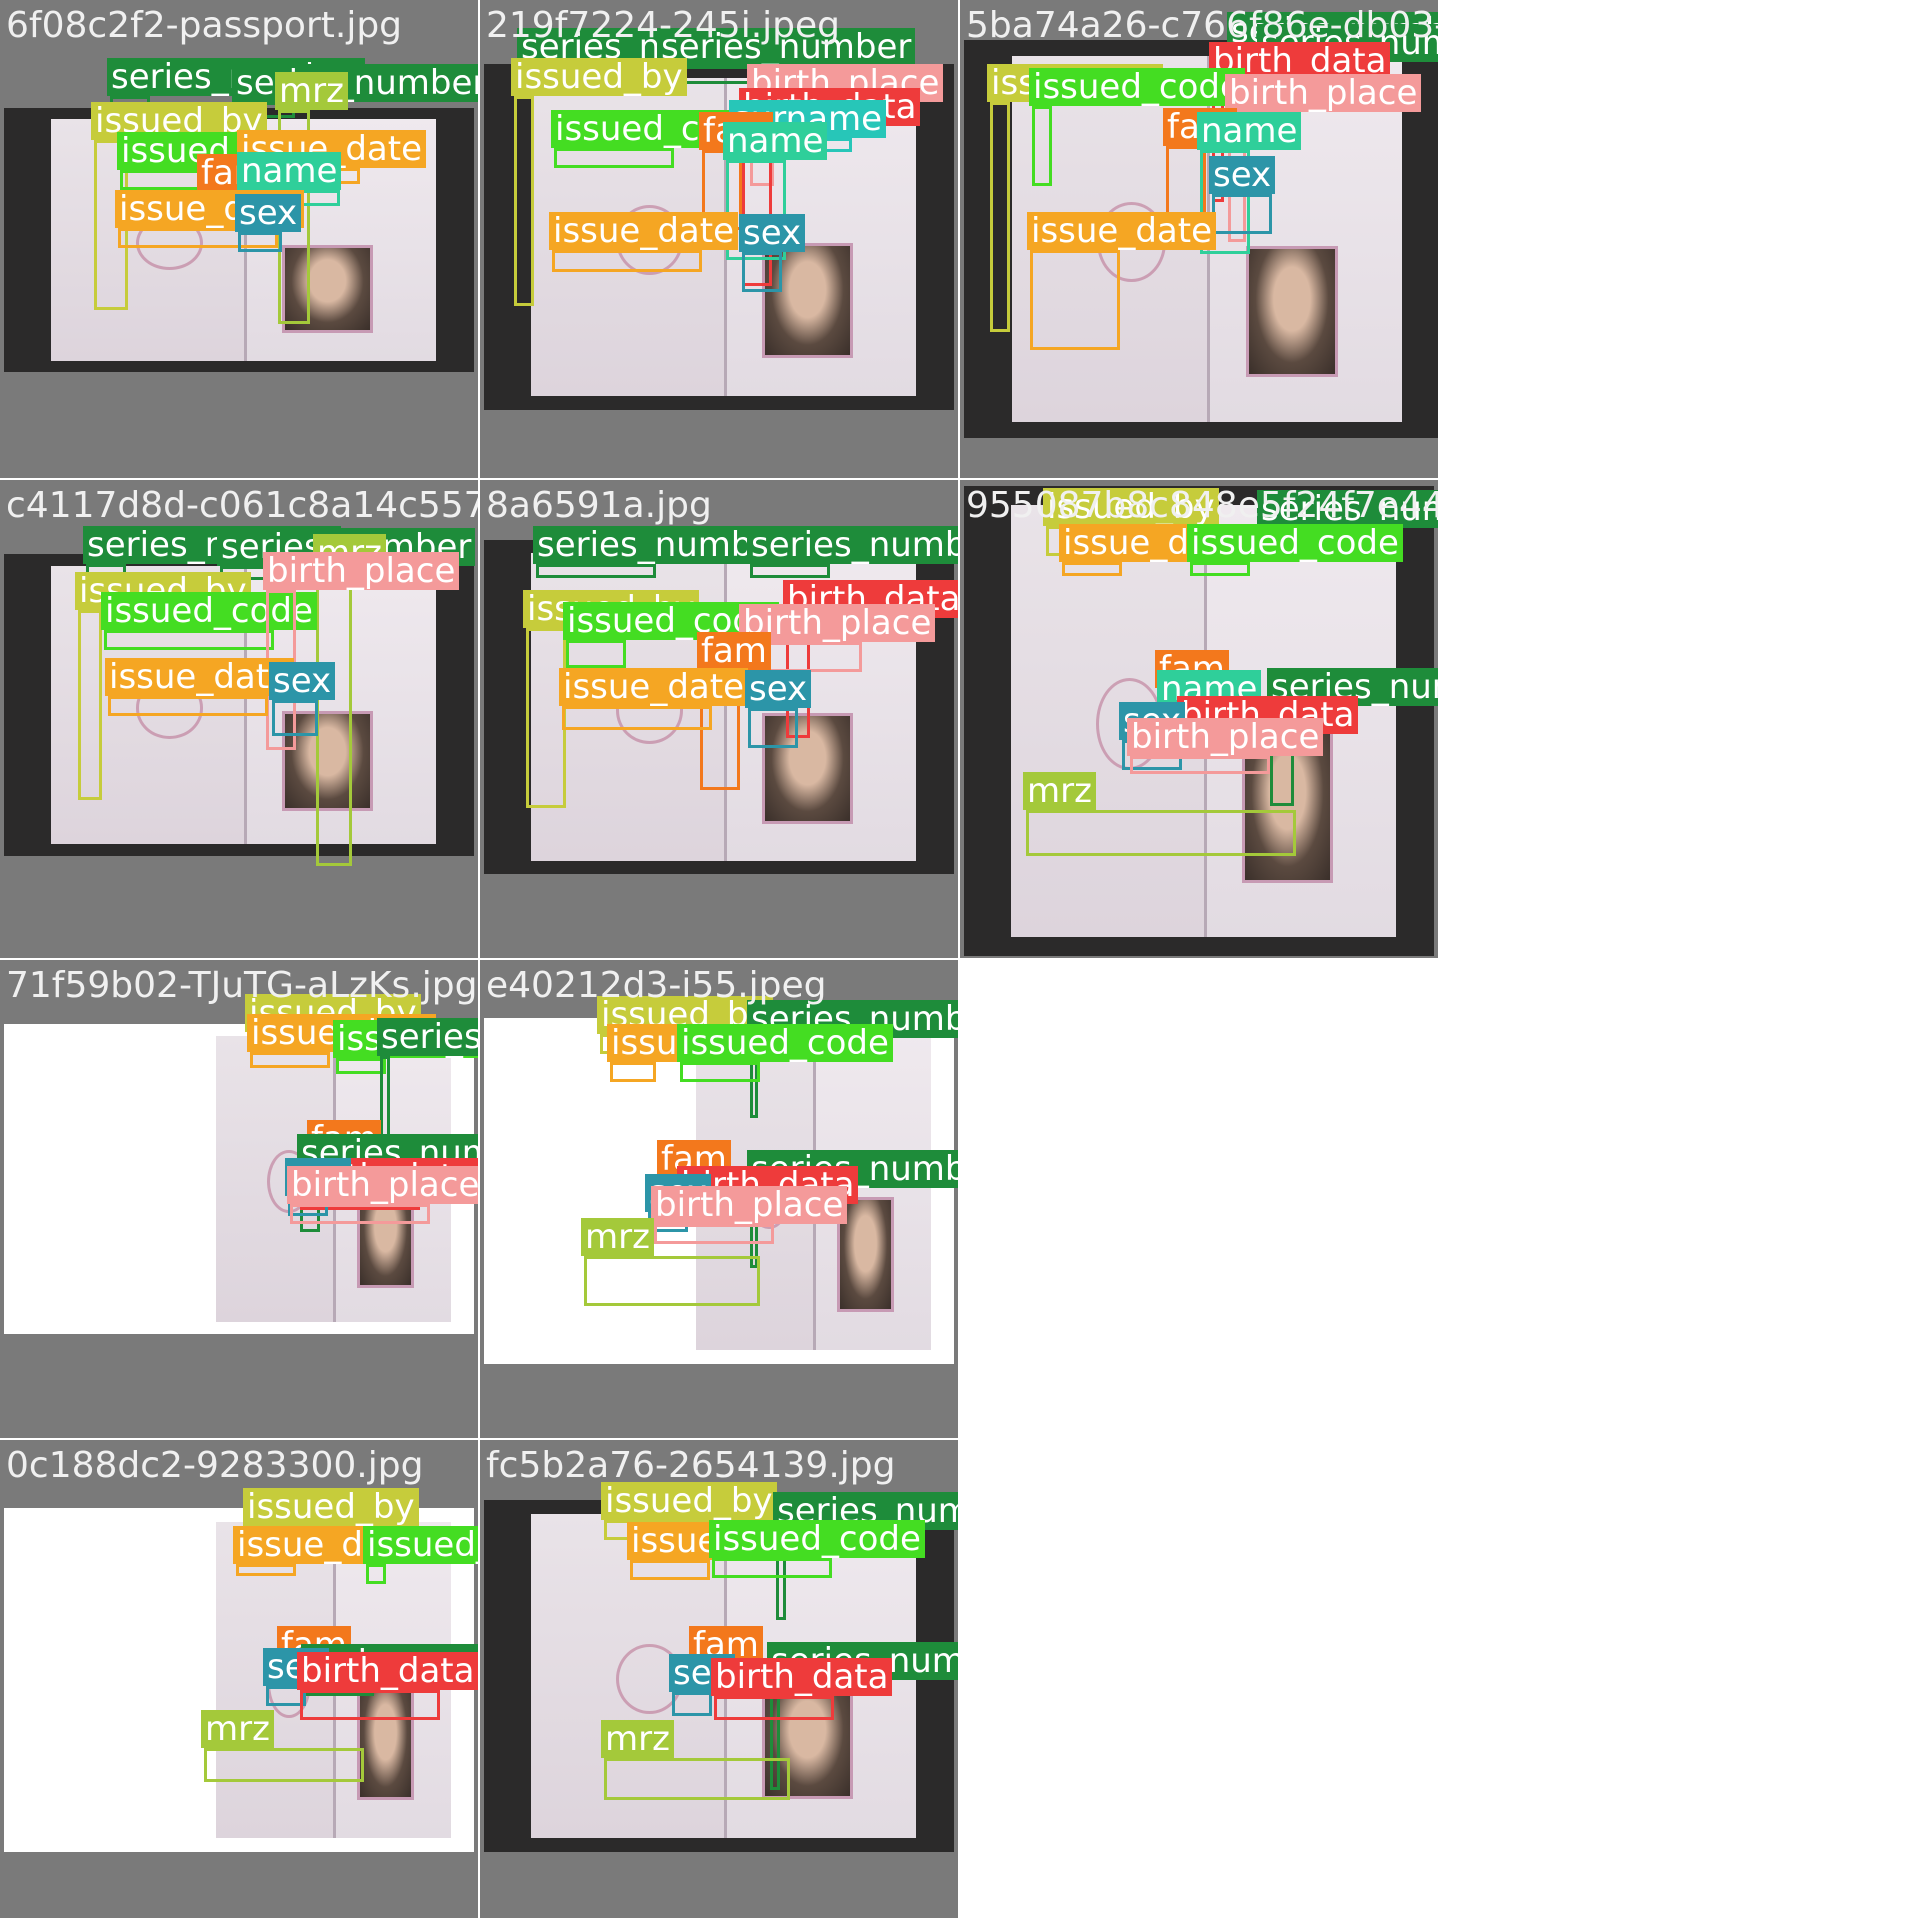  What do you see at coordinates (215, 1465) in the screenshot?
I see `image-filename: 0c188dc2-9283300.jpg` at bounding box center [215, 1465].